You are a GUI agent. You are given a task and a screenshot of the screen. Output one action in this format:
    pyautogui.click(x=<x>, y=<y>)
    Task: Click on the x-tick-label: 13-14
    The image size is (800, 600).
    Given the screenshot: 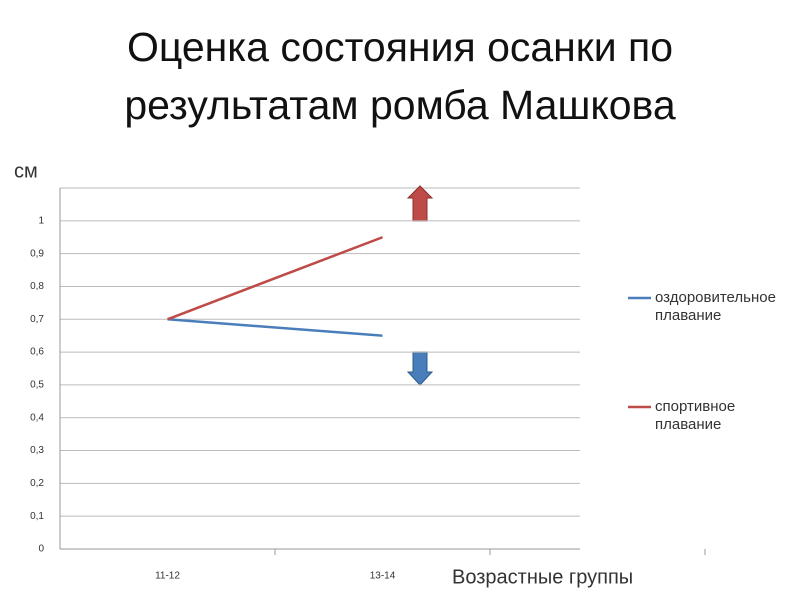 What is the action you would take?
    pyautogui.click(x=383, y=576)
    